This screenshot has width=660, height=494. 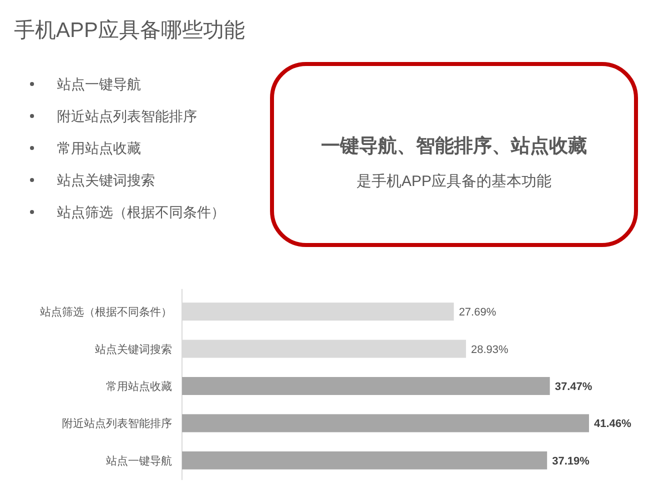 I want to click on y-tick-label: 常用站点收藏, so click(x=139, y=386).